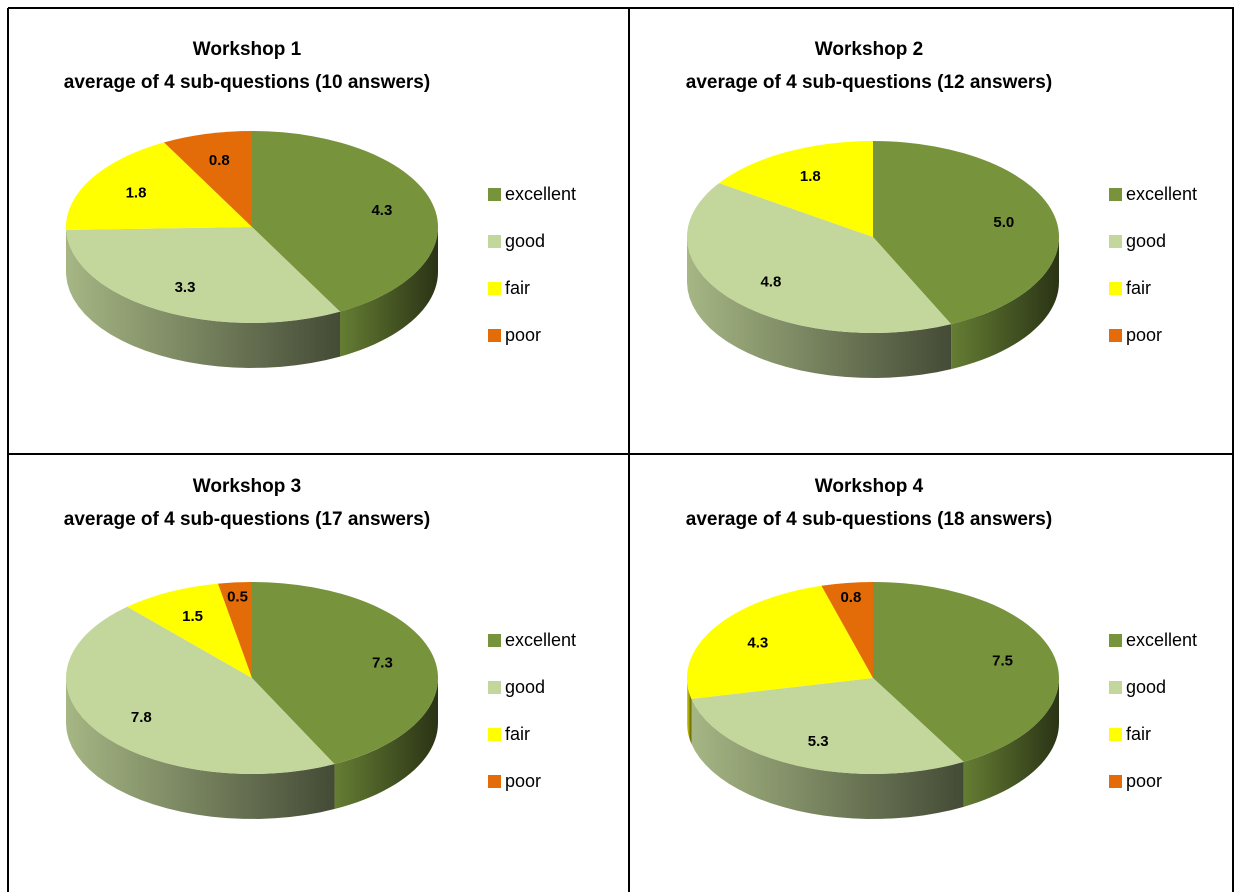 This screenshot has width=1234, height=892. What do you see at coordinates (1003, 222) in the screenshot?
I see `data-label-excellent: 5.0` at bounding box center [1003, 222].